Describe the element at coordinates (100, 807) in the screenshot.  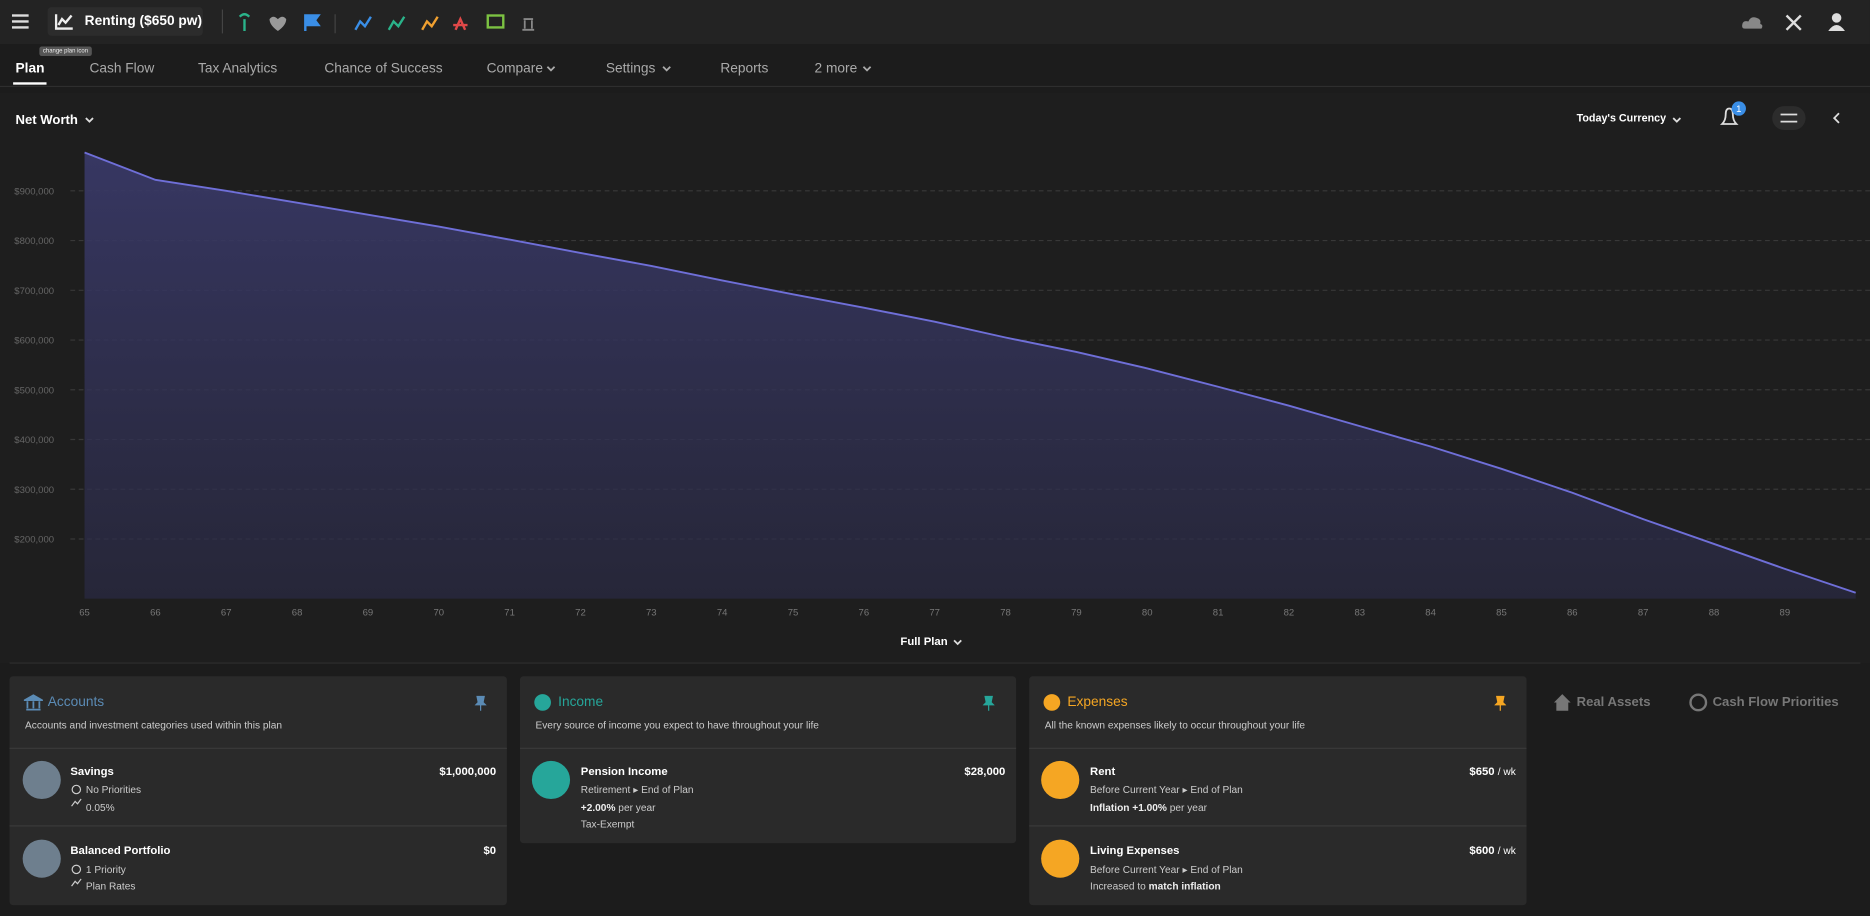
I see `item-detail: 0.05%` at that location.